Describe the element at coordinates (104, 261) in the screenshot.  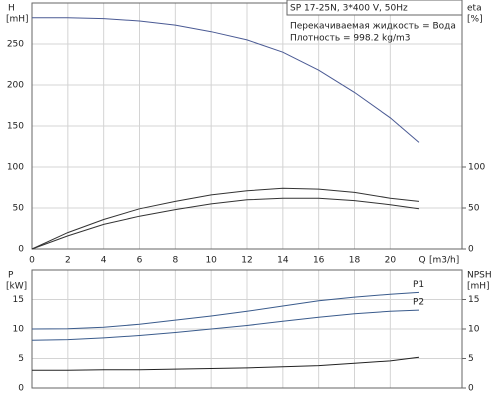
I see `x-tick-label: 4` at that location.